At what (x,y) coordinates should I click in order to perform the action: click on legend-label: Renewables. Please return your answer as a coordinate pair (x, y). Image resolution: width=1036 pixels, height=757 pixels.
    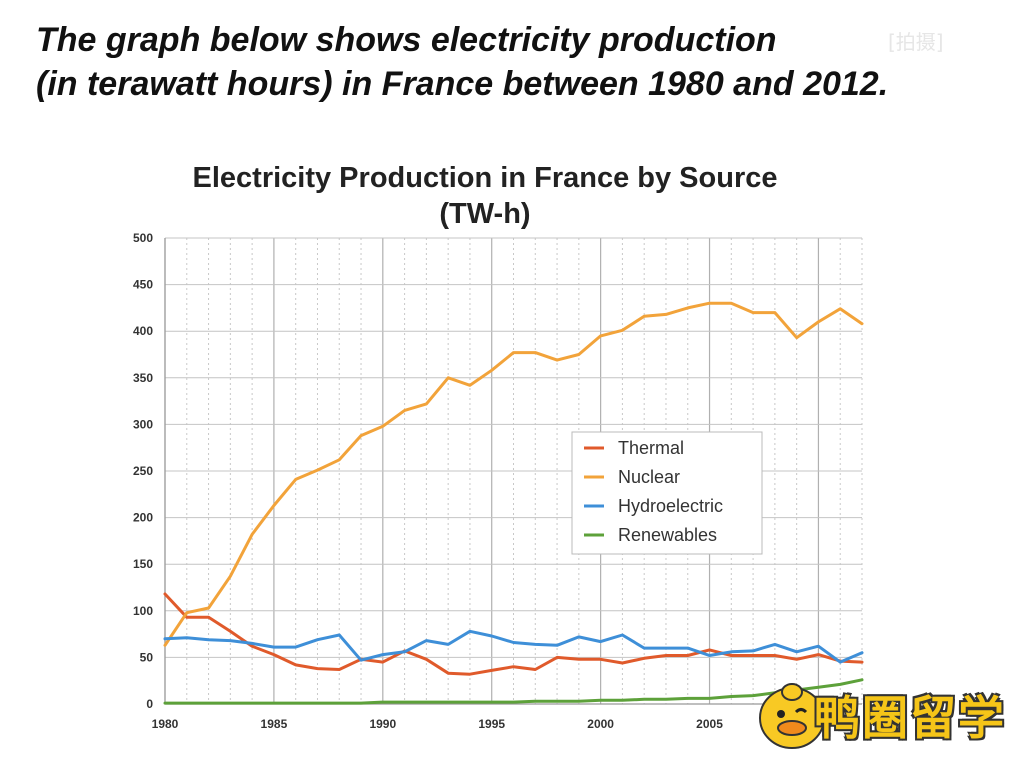
    Looking at the image, I should click on (667, 535).